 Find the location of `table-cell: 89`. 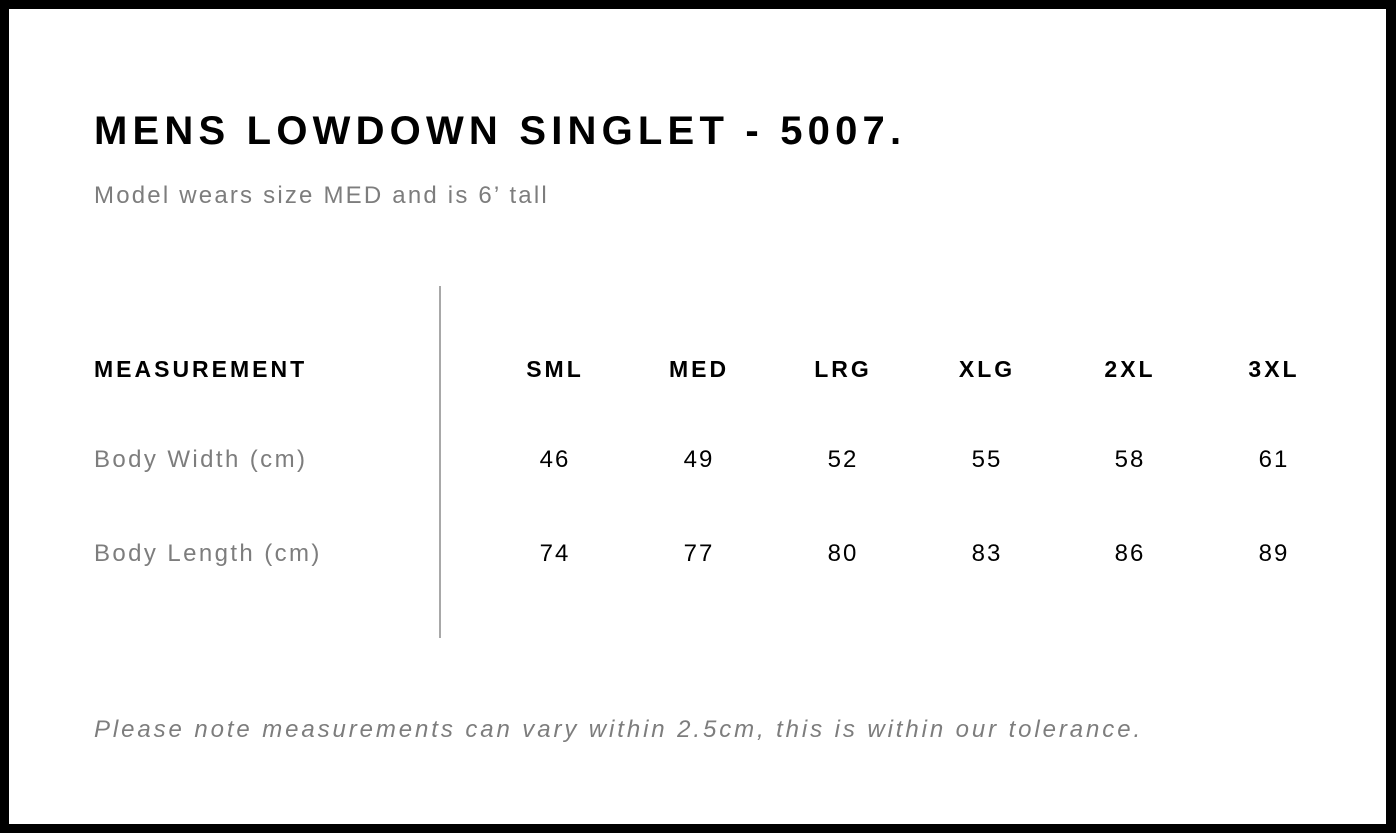

table-cell: 89 is located at coordinates (1274, 553).